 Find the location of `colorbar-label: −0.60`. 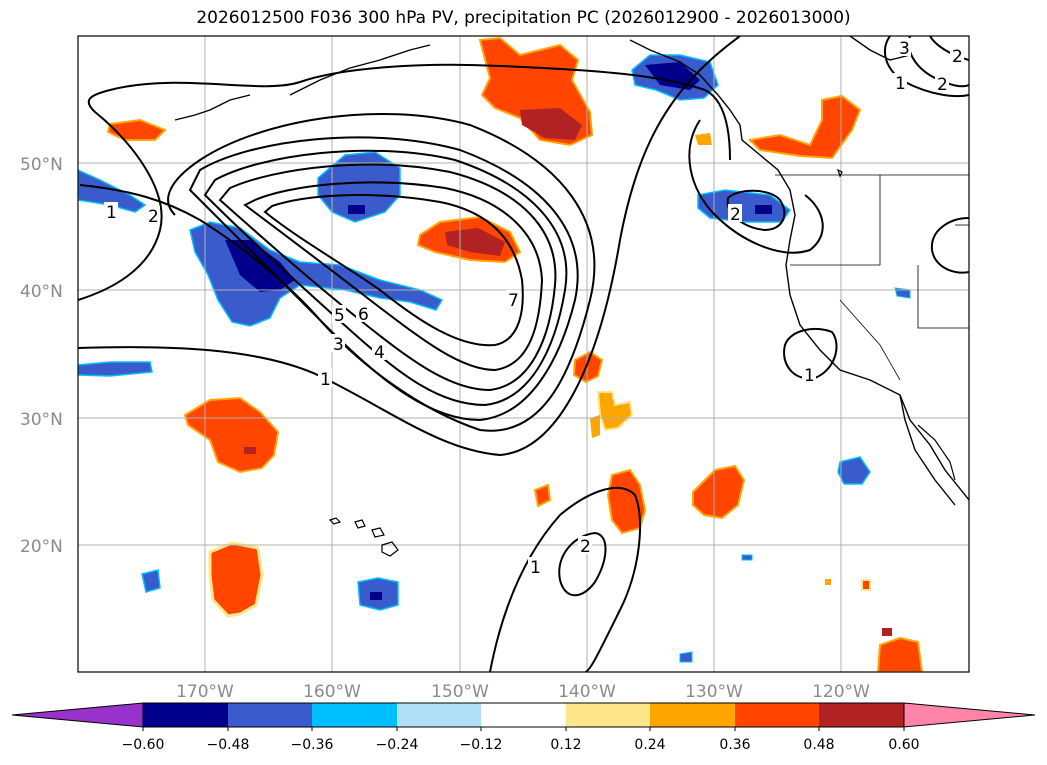

colorbar-label: −0.60 is located at coordinates (143, 745).